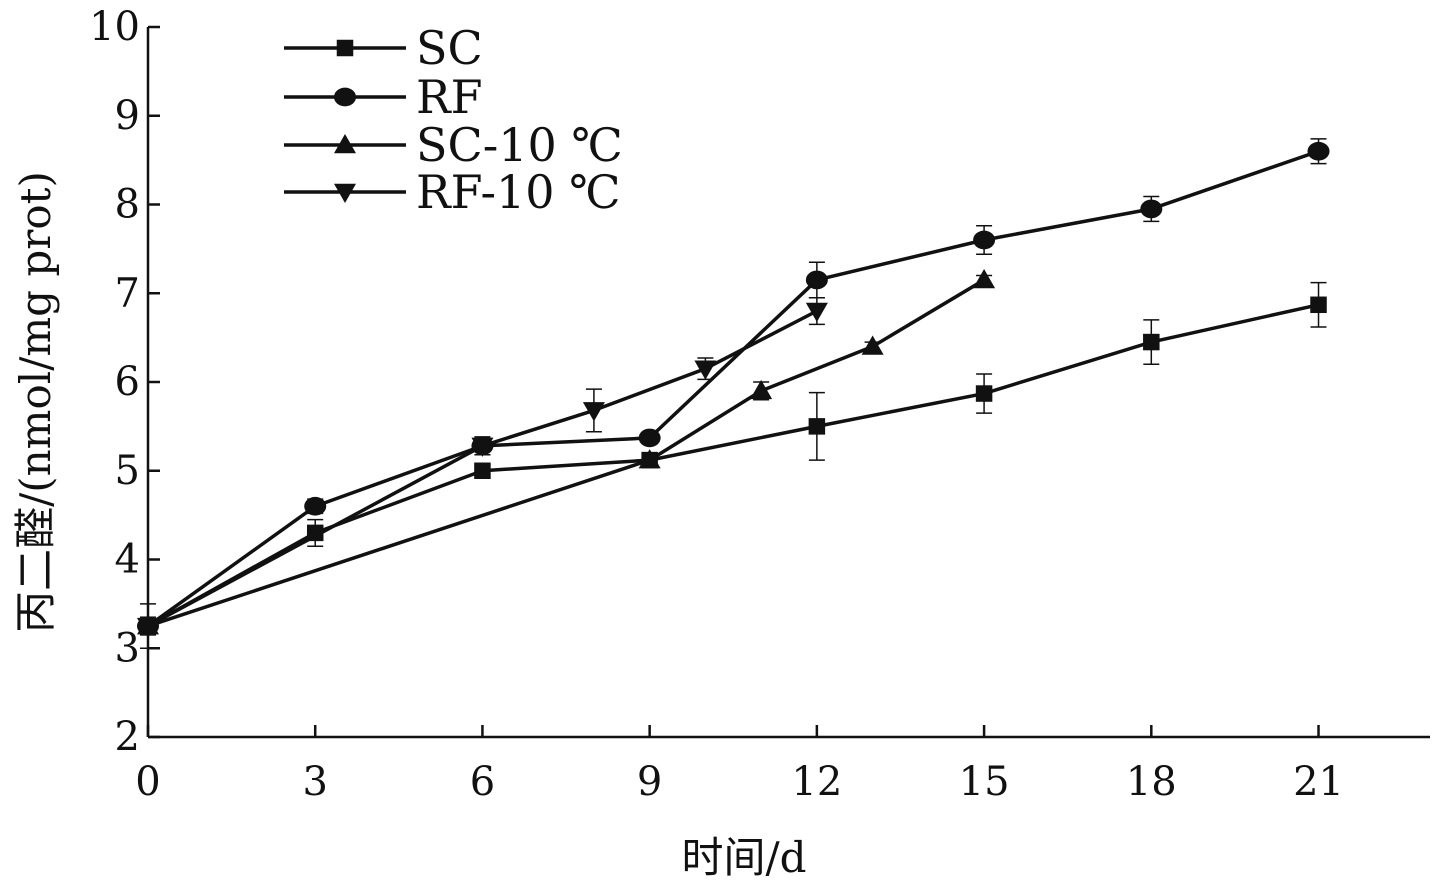 This screenshot has height=881, width=1434. What do you see at coordinates (147, 782) in the screenshot?
I see `x-tick-label: 0` at bounding box center [147, 782].